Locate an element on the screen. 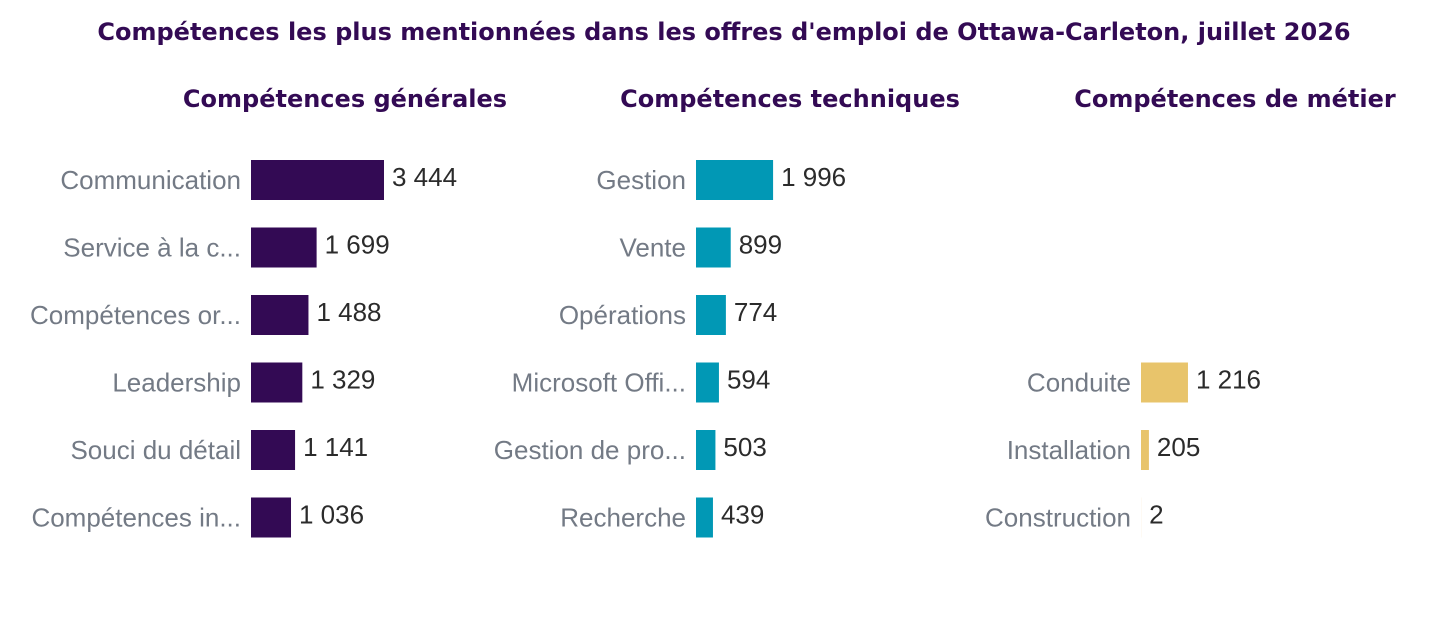  value-label: 1 329 is located at coordinates (342, 379).